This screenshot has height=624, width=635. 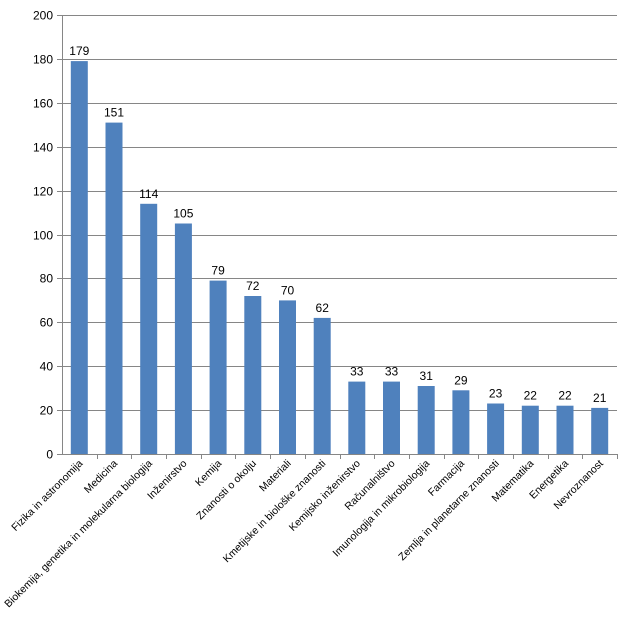 I want to click on y-tick-label: 80, so click(x=47, y=279).